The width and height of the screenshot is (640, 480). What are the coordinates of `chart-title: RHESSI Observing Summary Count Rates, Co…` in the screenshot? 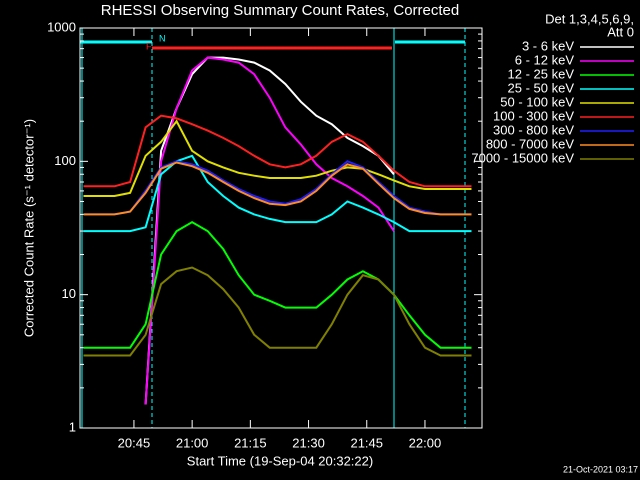 It's located at (280, 10).